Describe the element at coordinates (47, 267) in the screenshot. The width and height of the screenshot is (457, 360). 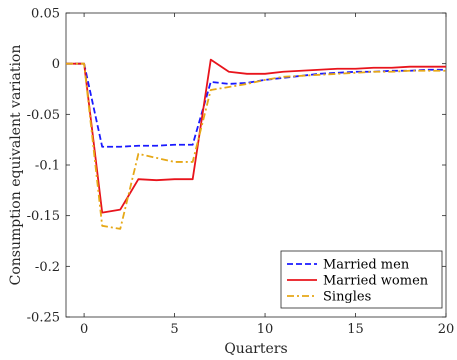
I see `y-tick-label: -0.2` at that location.